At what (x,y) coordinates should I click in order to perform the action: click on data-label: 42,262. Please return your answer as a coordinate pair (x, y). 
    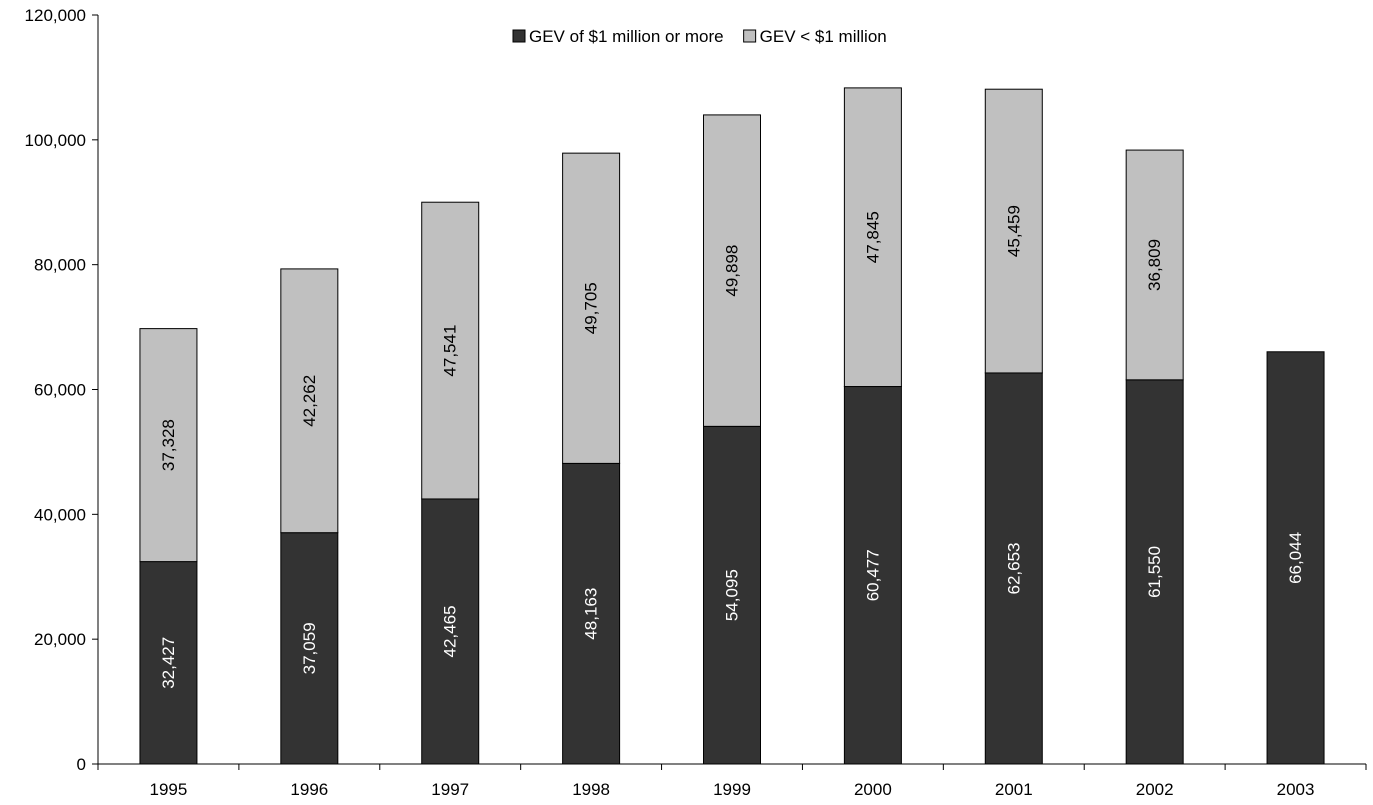
    Looking at the image, I should click on (309, 401).